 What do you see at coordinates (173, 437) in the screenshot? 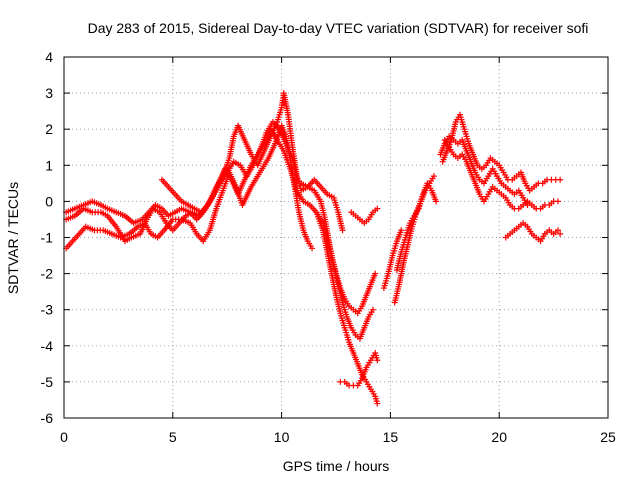
I see `x-tick-label: 5` at bounding box center [173, 437].